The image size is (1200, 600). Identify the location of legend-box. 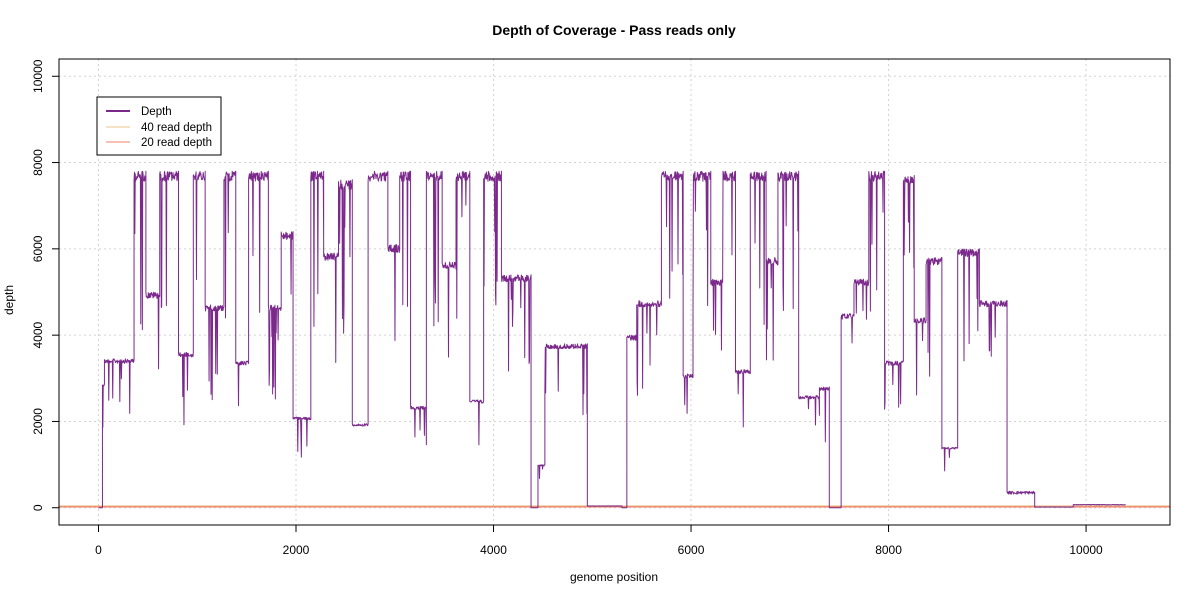
(159, 126).